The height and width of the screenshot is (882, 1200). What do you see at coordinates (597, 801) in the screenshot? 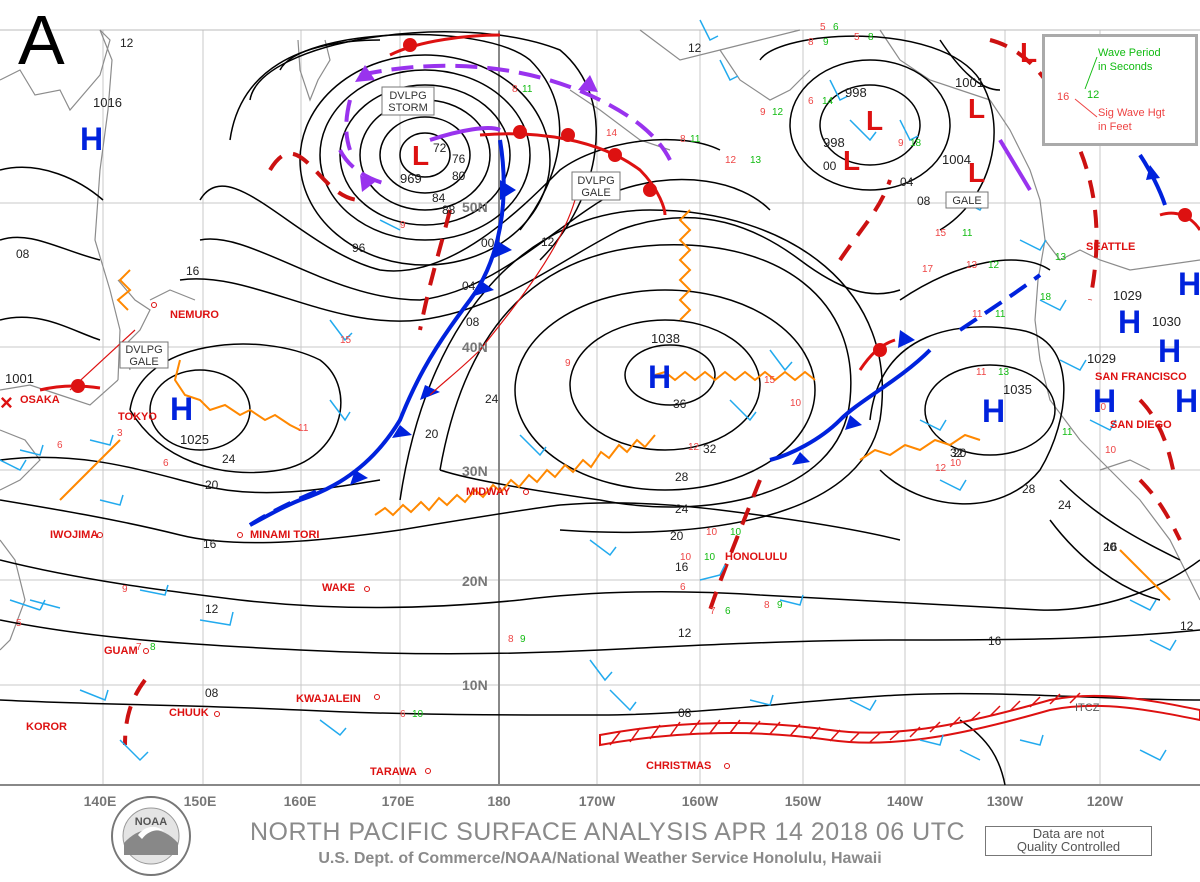
I see `svg-text: 170W` at bounding box center [597, 801].